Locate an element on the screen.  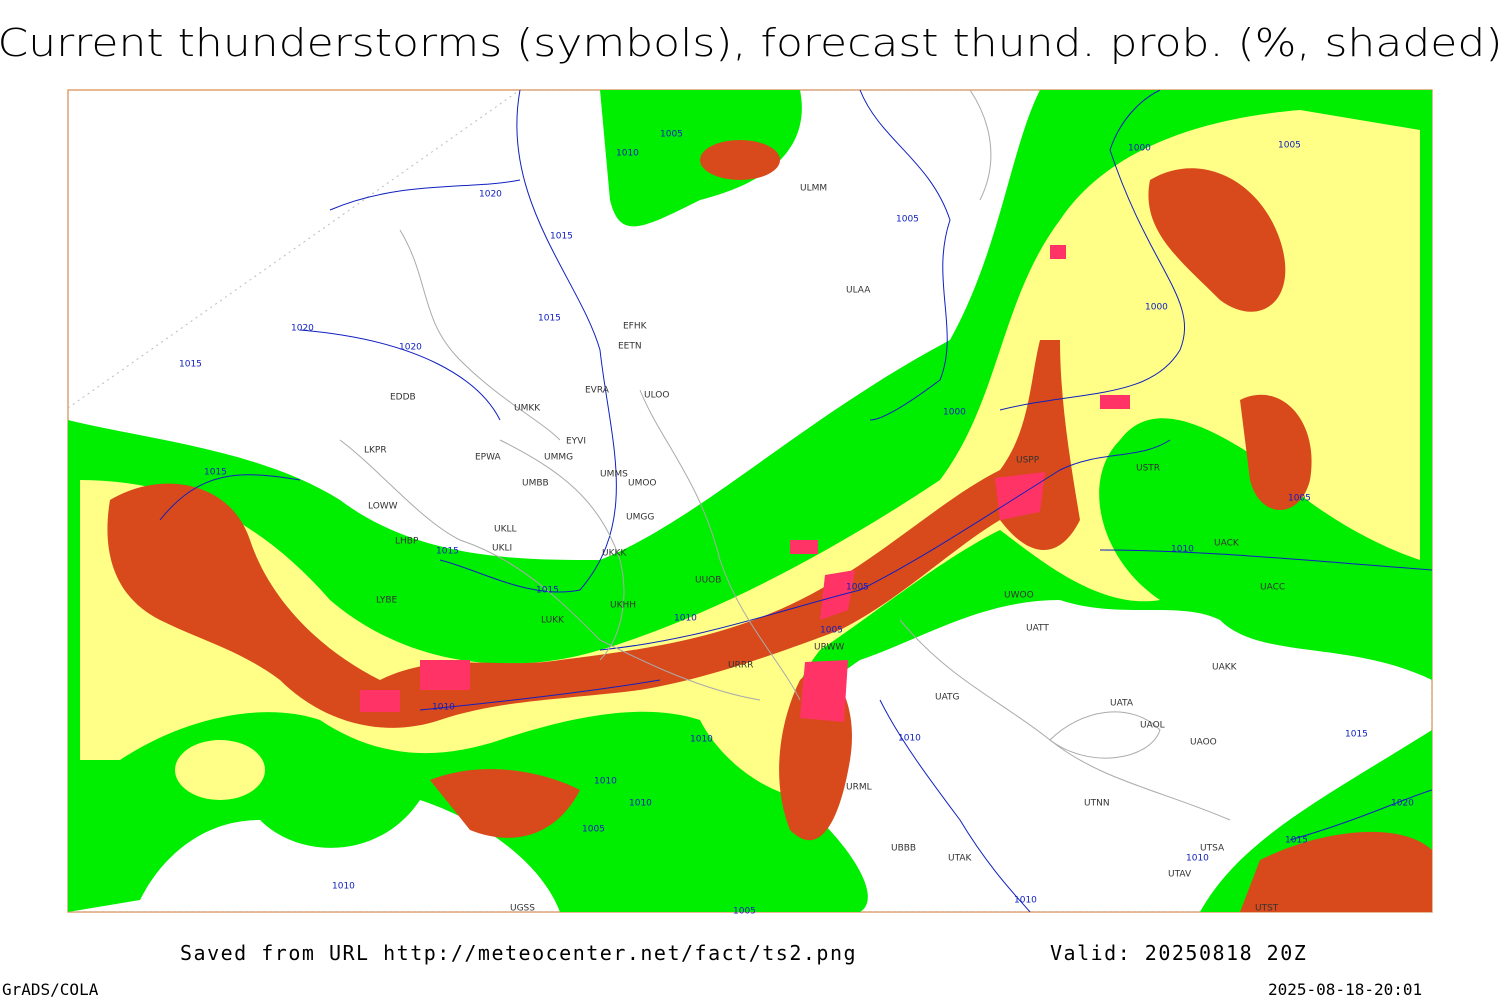
station-label: EDDB is located at coordinates (403, 398).